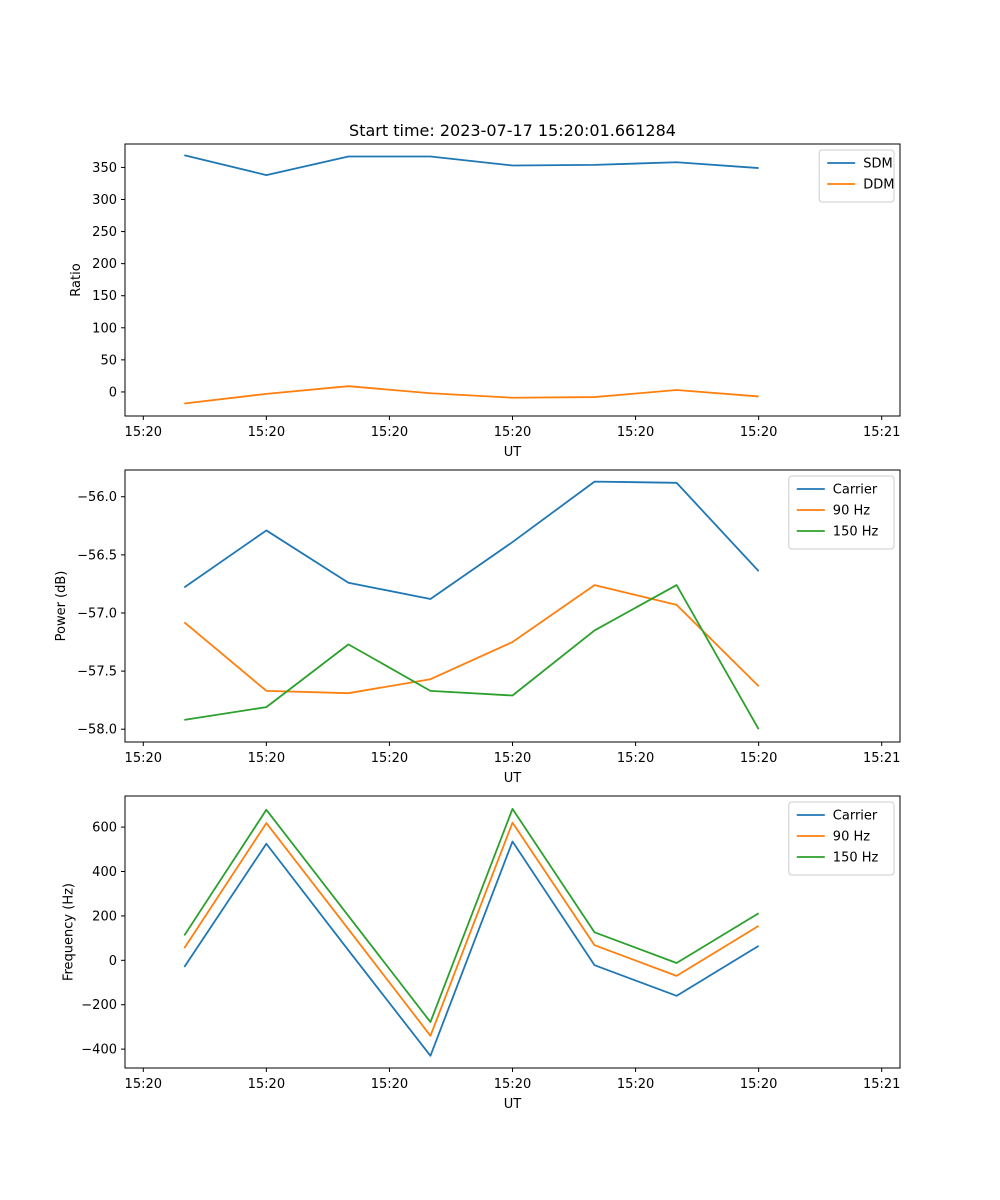 The width and height of the screenshot is (1000, 1200). I want to click on frequency-legend-label-150-hz: 150 Hz, so click(856, 858).